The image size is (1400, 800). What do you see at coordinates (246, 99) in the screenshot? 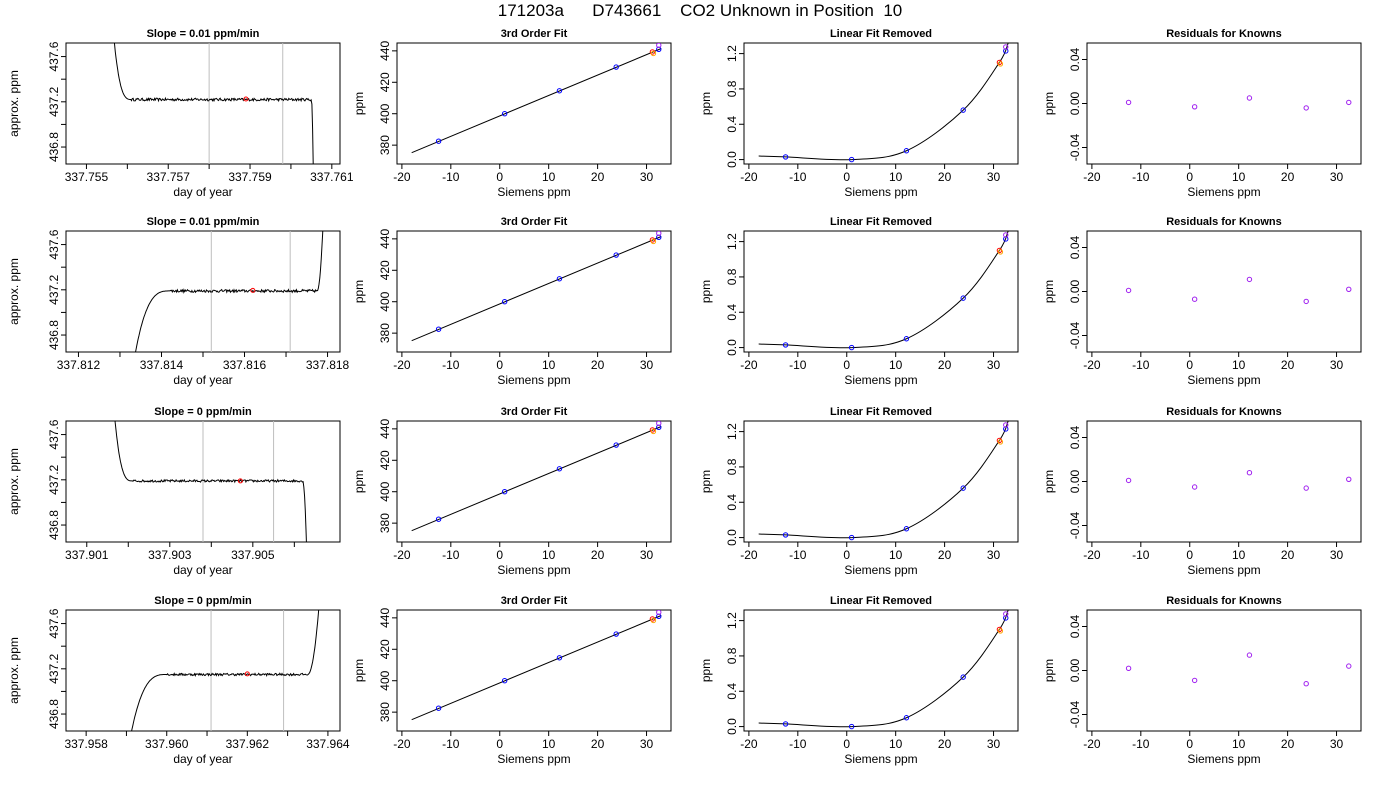
I see `mean-point` at bounding box center [246, 99].